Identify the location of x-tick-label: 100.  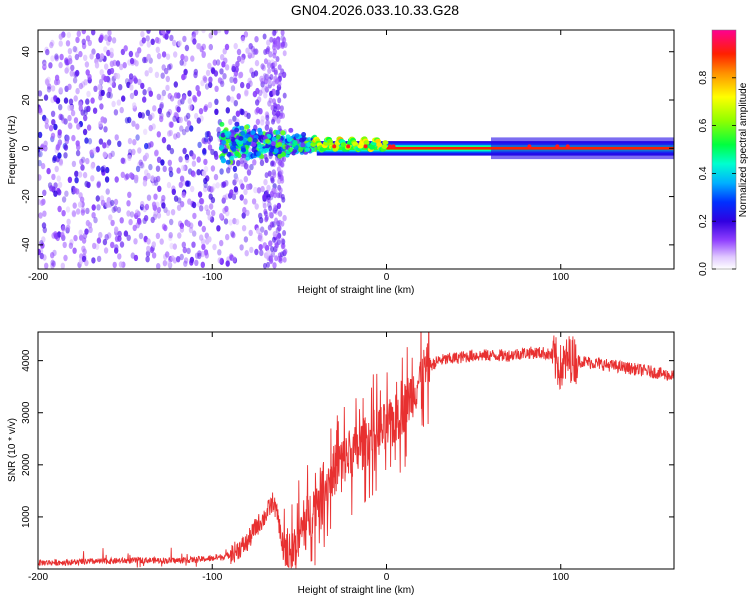
(560, 577).